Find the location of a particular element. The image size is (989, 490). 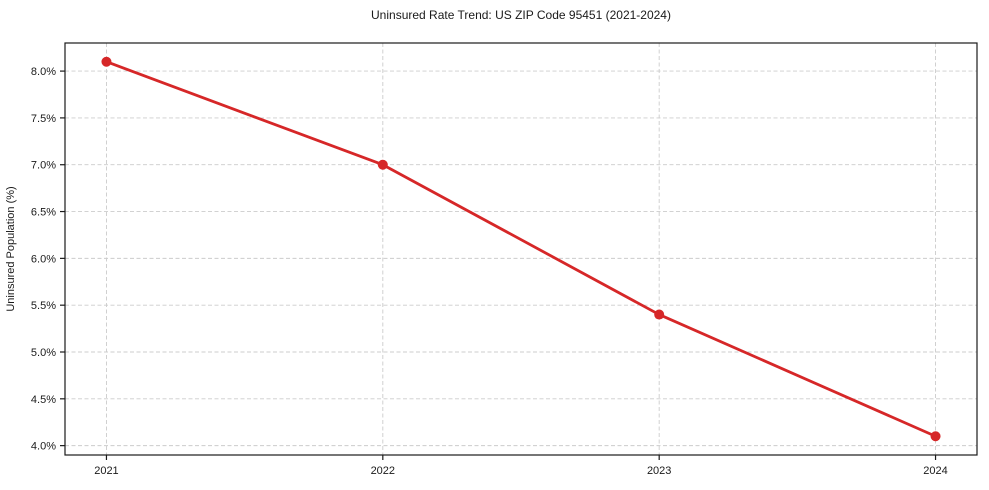

y-tick-label: 4.0% is located at coordinates (43, 447).